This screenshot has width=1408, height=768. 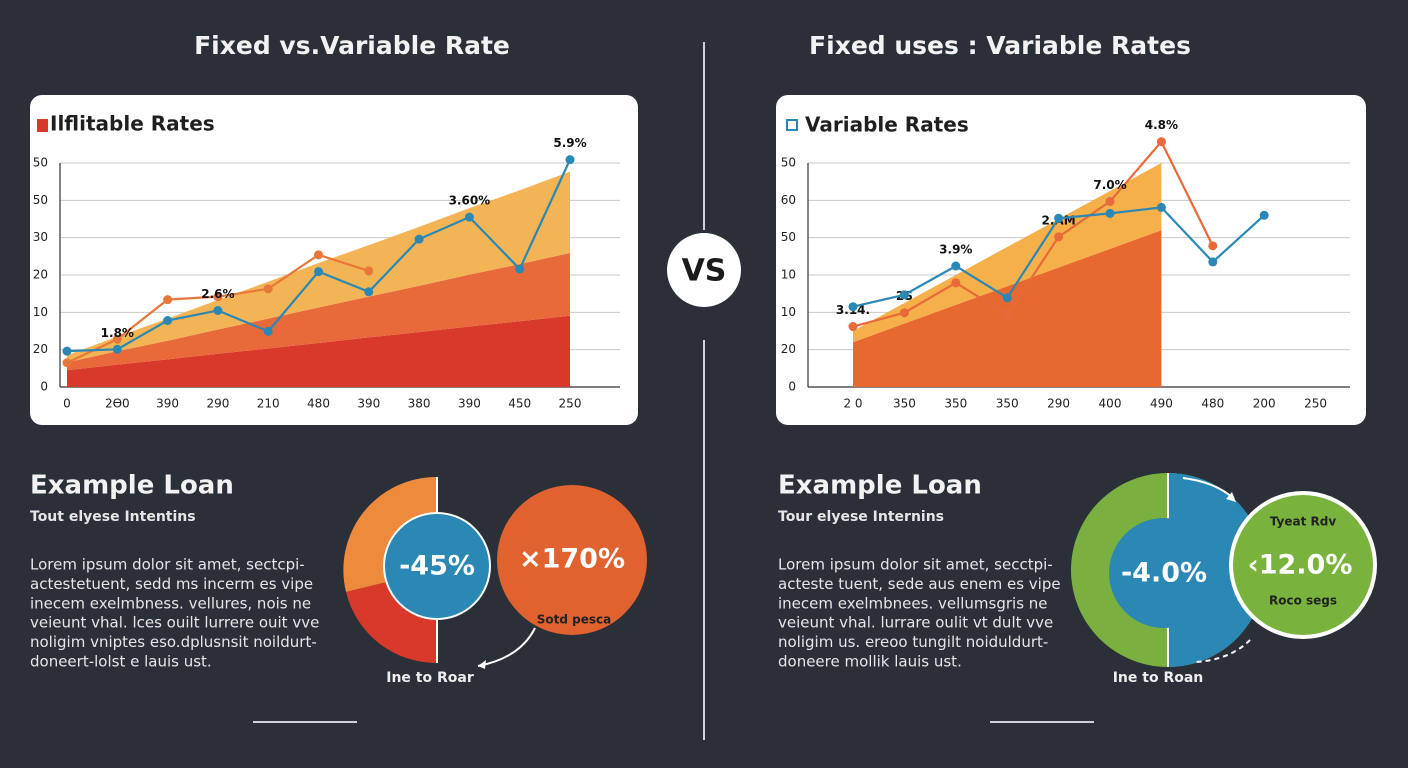 I want to click on y-tick-label: 0, so click(x=44, y=387).